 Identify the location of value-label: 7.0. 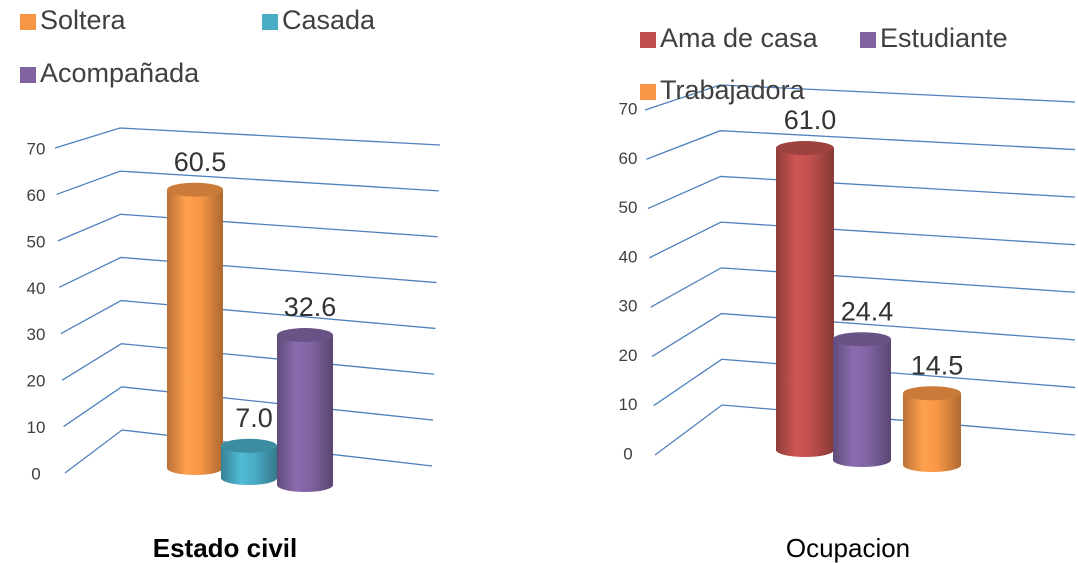
(254, 418).